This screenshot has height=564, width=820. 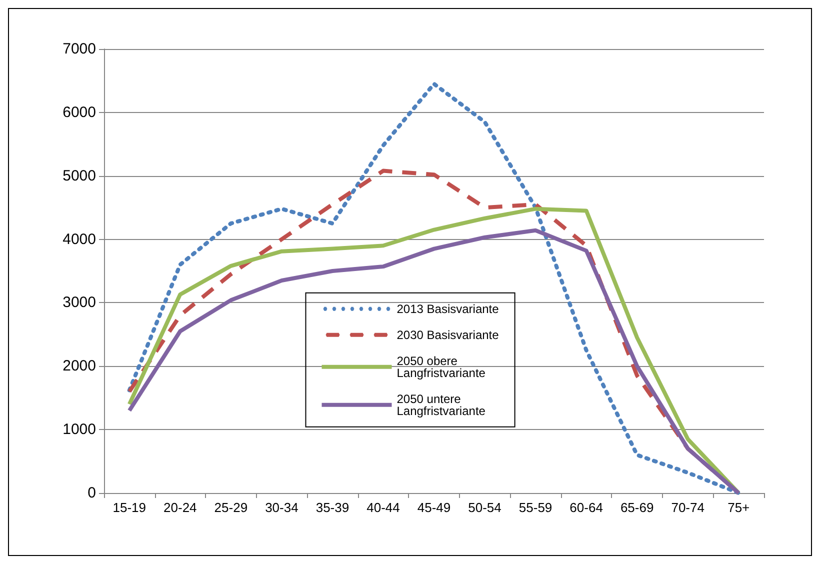 I want to click on y-tick-label: 5000, so click(x=79, y=175).